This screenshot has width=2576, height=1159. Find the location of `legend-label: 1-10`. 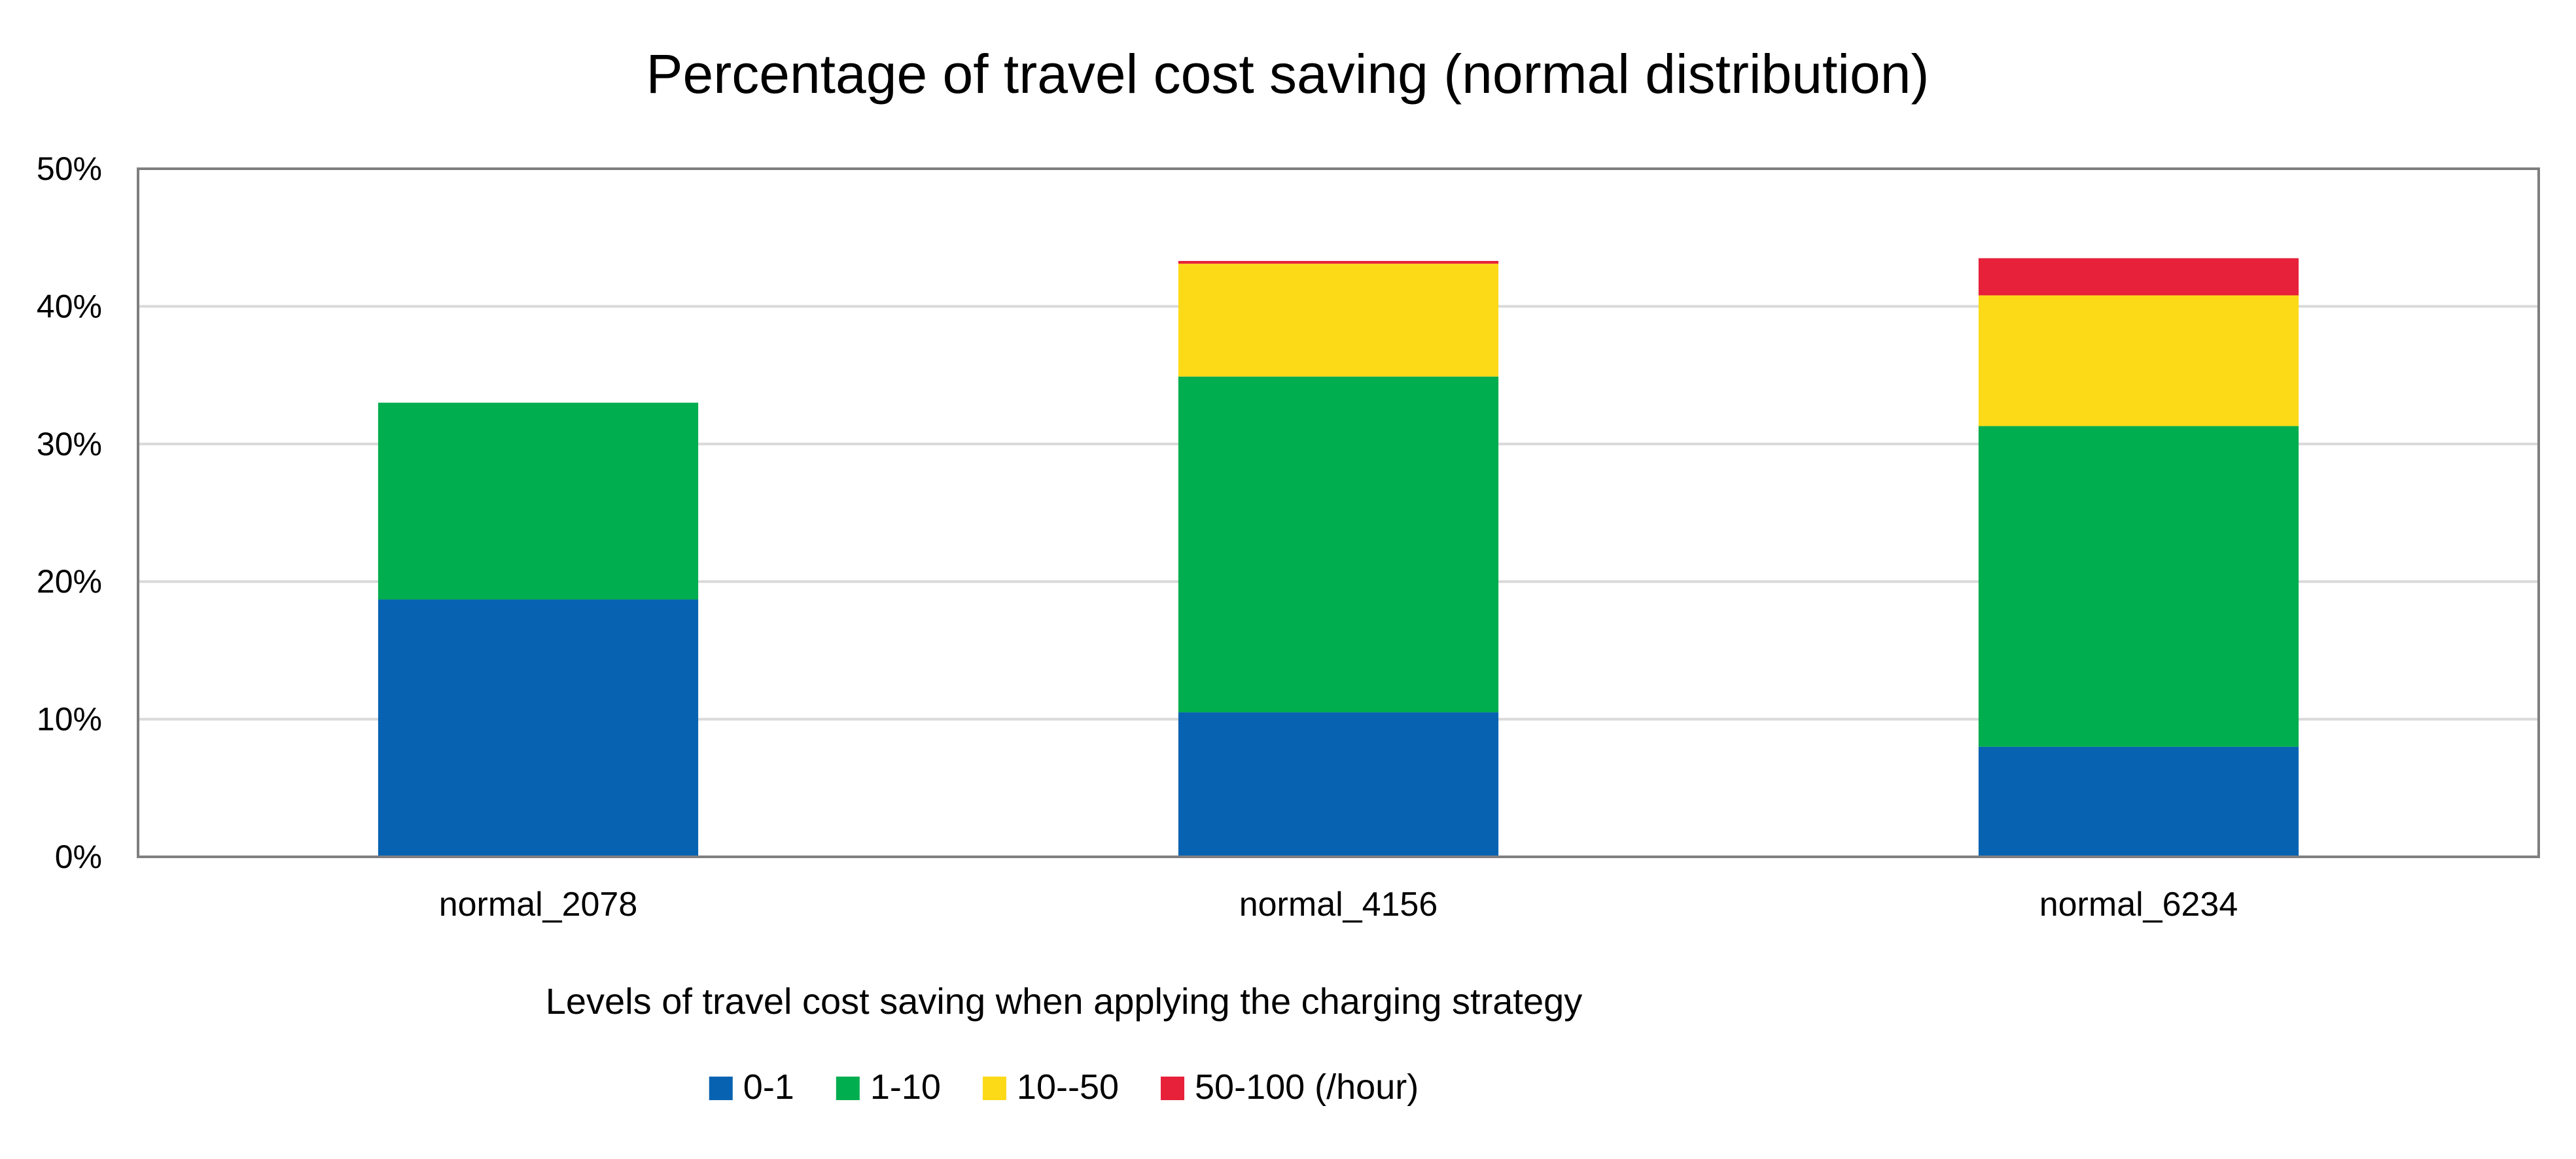

legend-label: 1-10 is located at coordinates (906, 1087).